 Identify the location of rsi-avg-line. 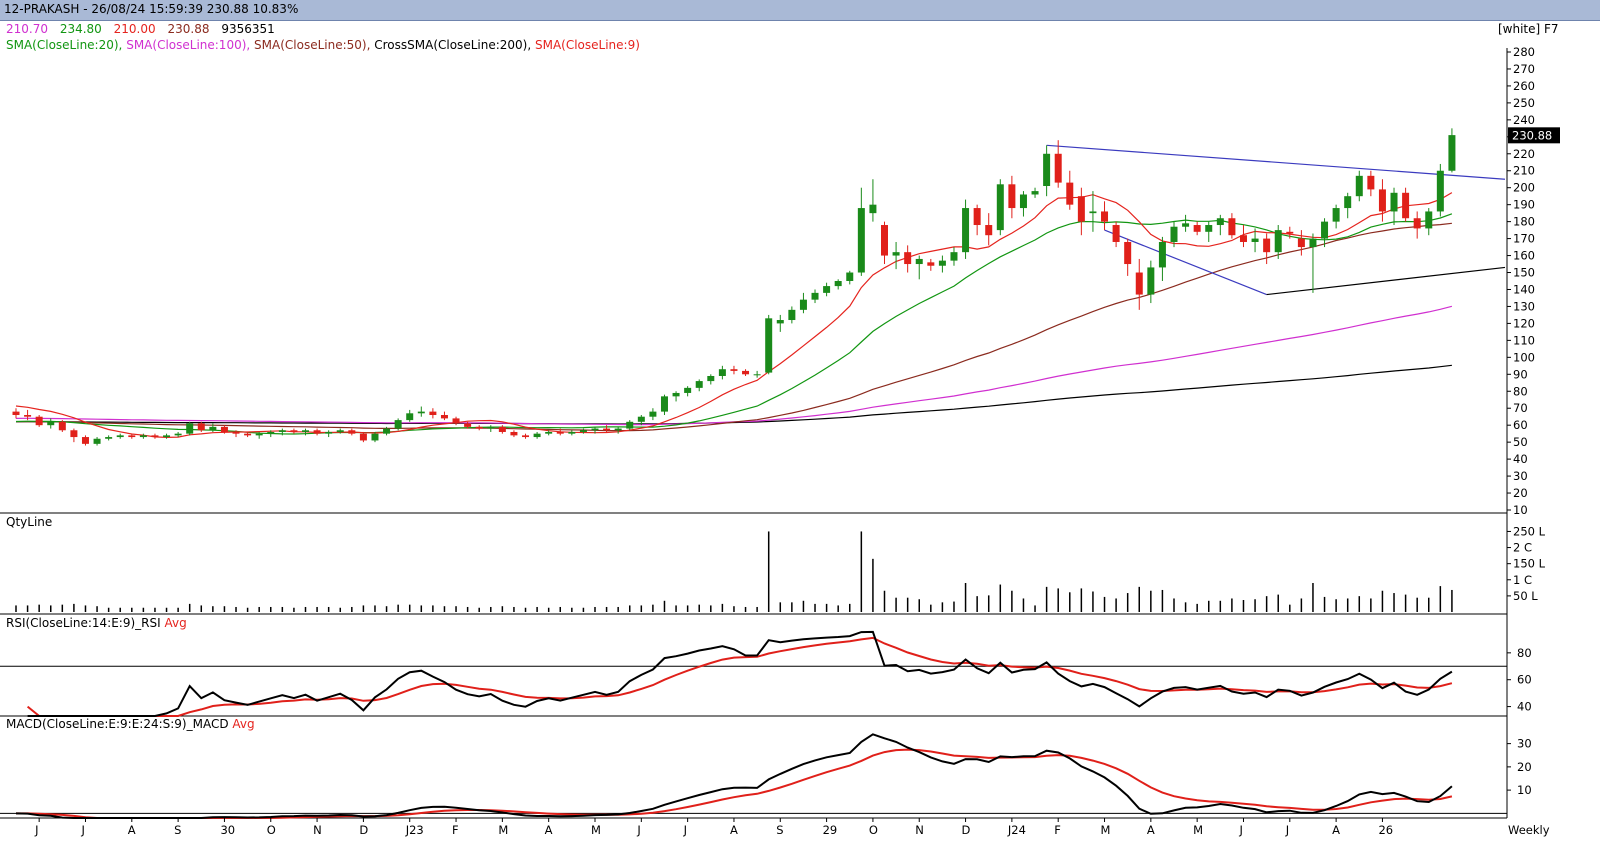
(739, 676).